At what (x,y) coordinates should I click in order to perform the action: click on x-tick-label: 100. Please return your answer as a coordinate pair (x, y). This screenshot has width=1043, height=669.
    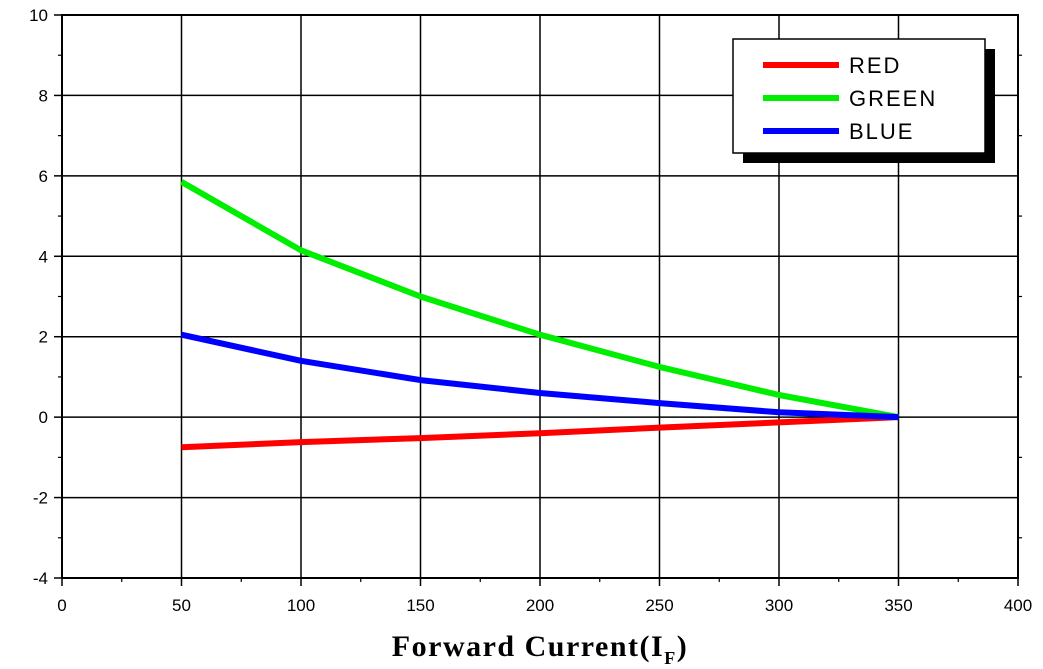
    Looking at the image, I should click on (301, 605).